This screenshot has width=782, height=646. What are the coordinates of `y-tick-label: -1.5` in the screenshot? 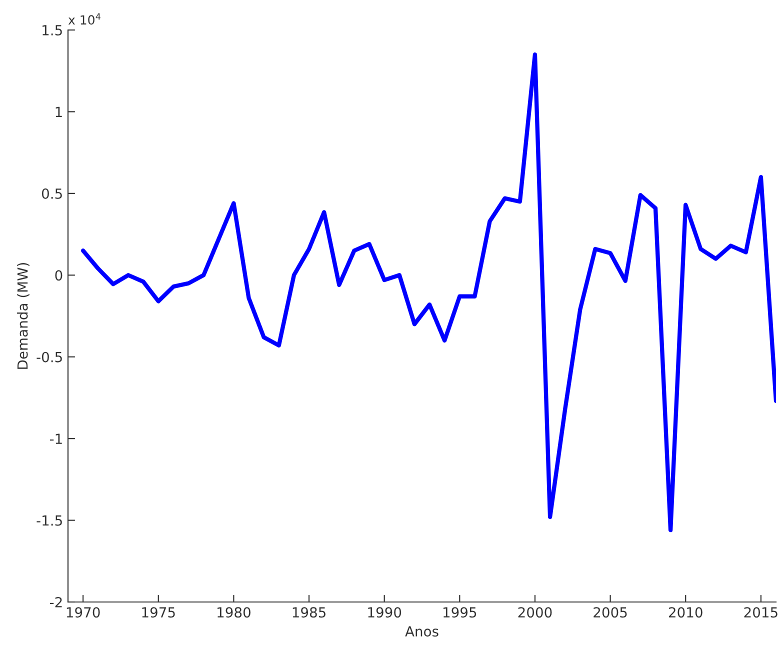 It's located at (49, 520).